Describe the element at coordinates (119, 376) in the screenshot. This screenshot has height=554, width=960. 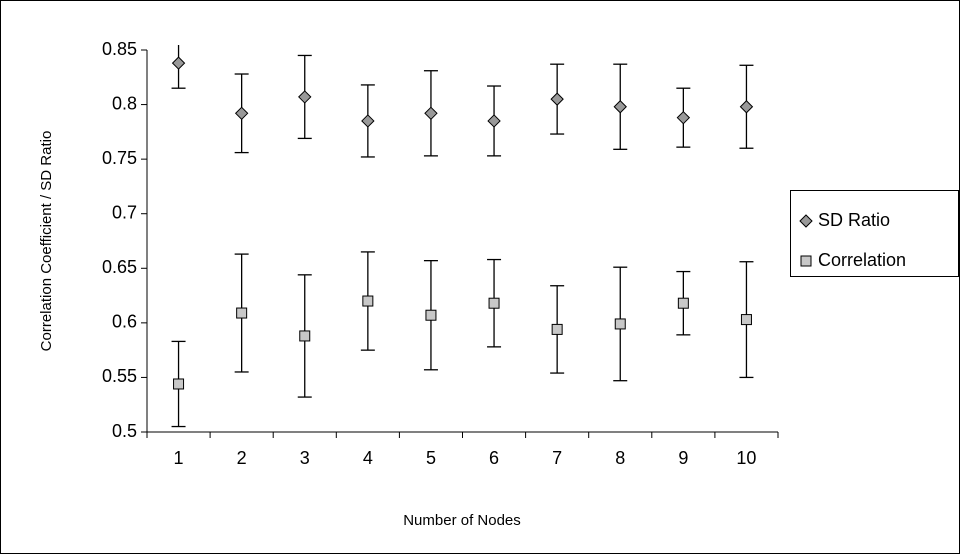
I see `y-tick-label: 0.55` at that location.